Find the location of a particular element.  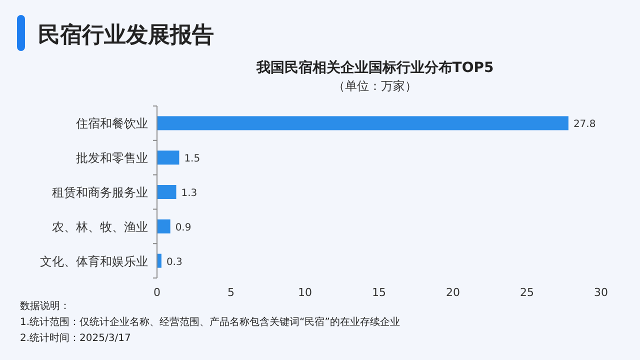

data-label: 0.9 is located at coordinates (183, 228).